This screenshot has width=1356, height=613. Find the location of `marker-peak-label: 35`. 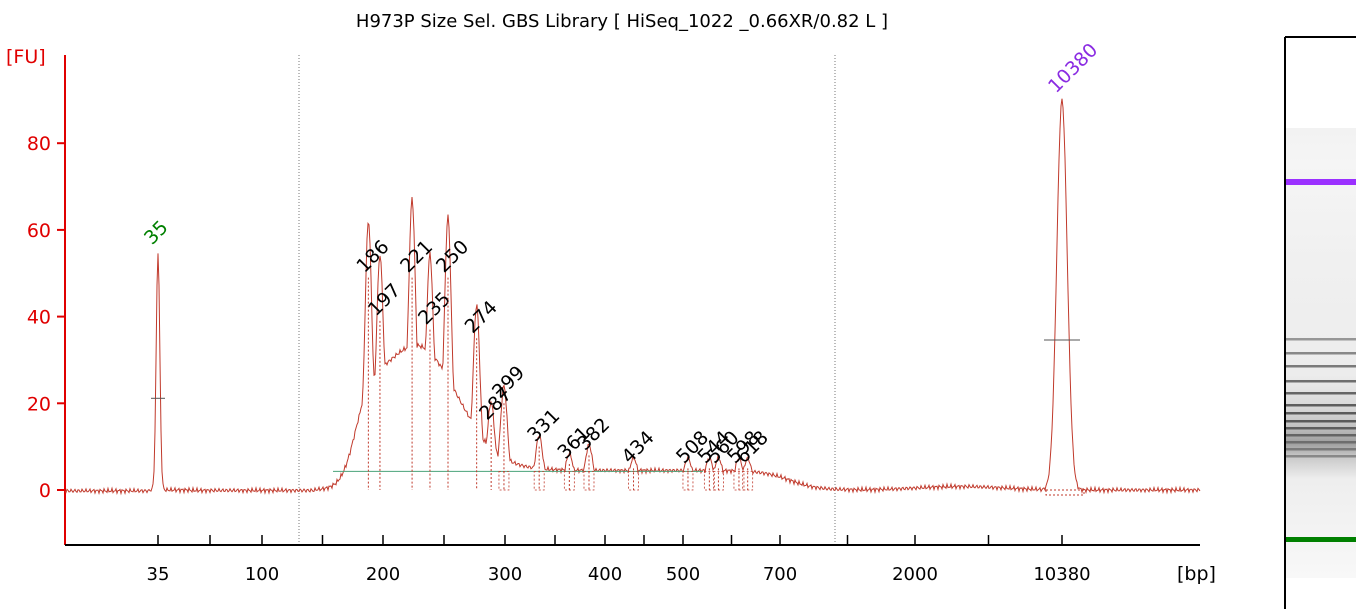

marker-peak-label: 35 is located at coordinates (156, 232).